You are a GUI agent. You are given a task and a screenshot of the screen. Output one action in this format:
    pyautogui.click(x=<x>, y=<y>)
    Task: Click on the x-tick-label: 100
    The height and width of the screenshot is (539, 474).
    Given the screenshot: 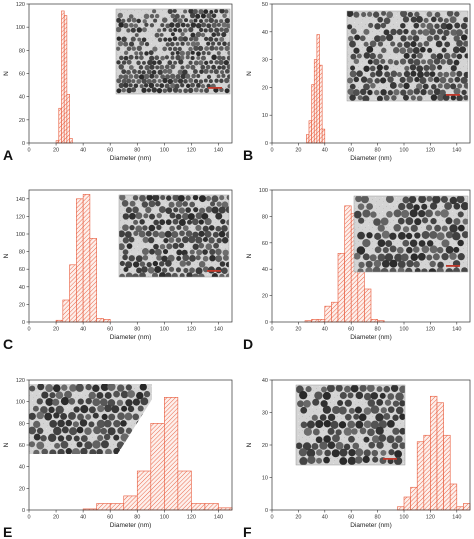 What is the action you would take?
    pyautogui.click(x=164, y=518)
    